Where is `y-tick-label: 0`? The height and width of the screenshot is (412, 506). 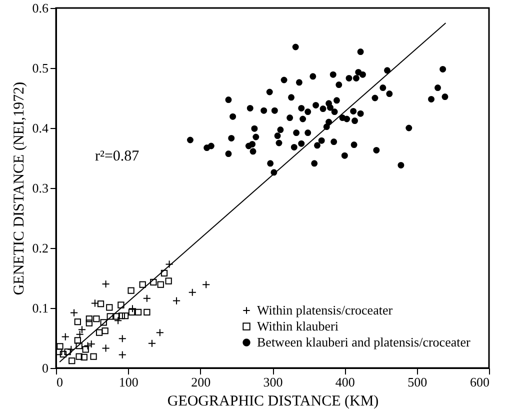
y-tick-label: 0 is located at coordinates (45, 368).